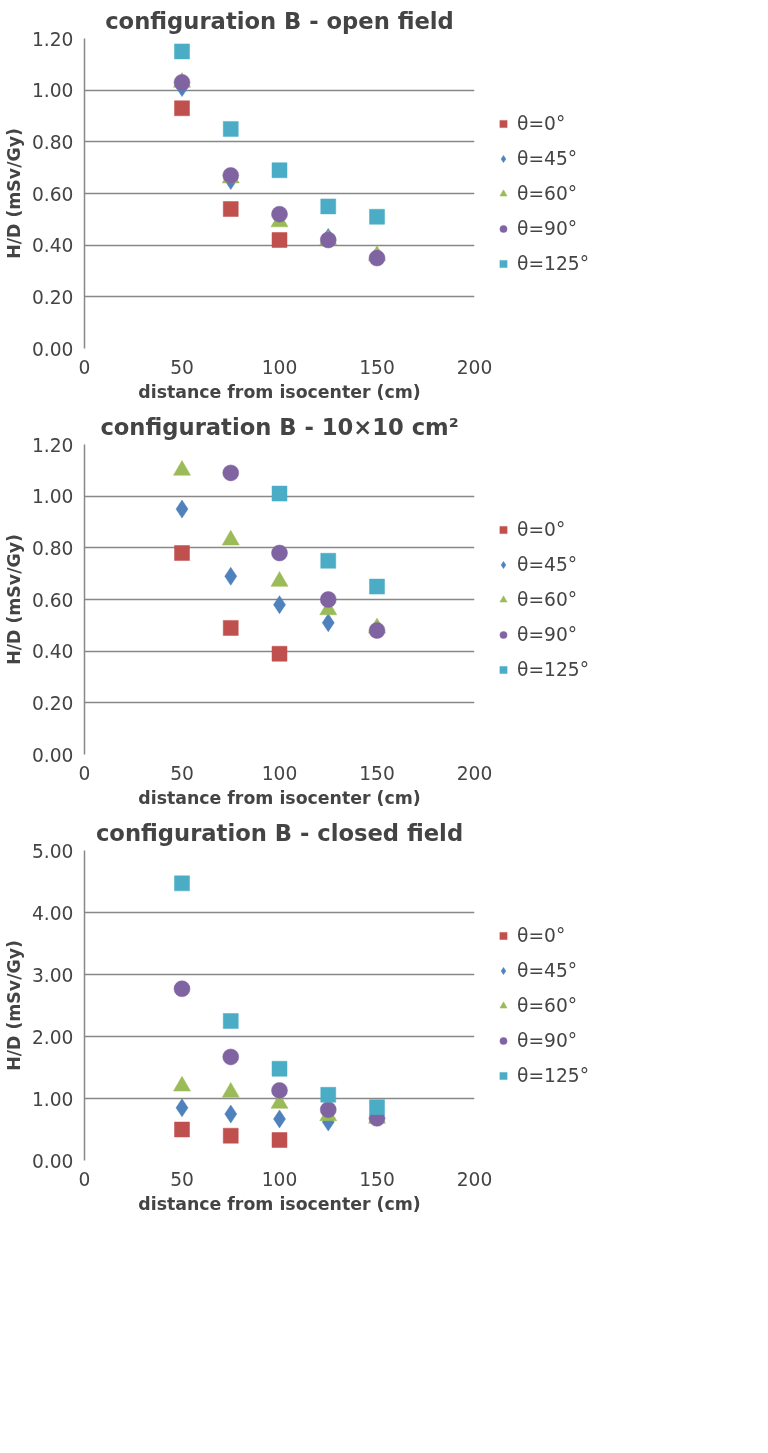  What do you see at coordinates (279, 832) in the screenshot?
I see `chart-title: configuration B - closed field` at bounding box center [279, 832].